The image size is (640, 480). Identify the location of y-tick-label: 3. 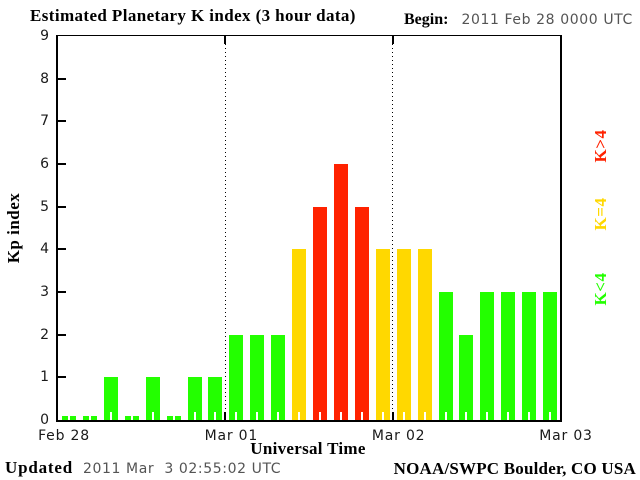
(44, 292).